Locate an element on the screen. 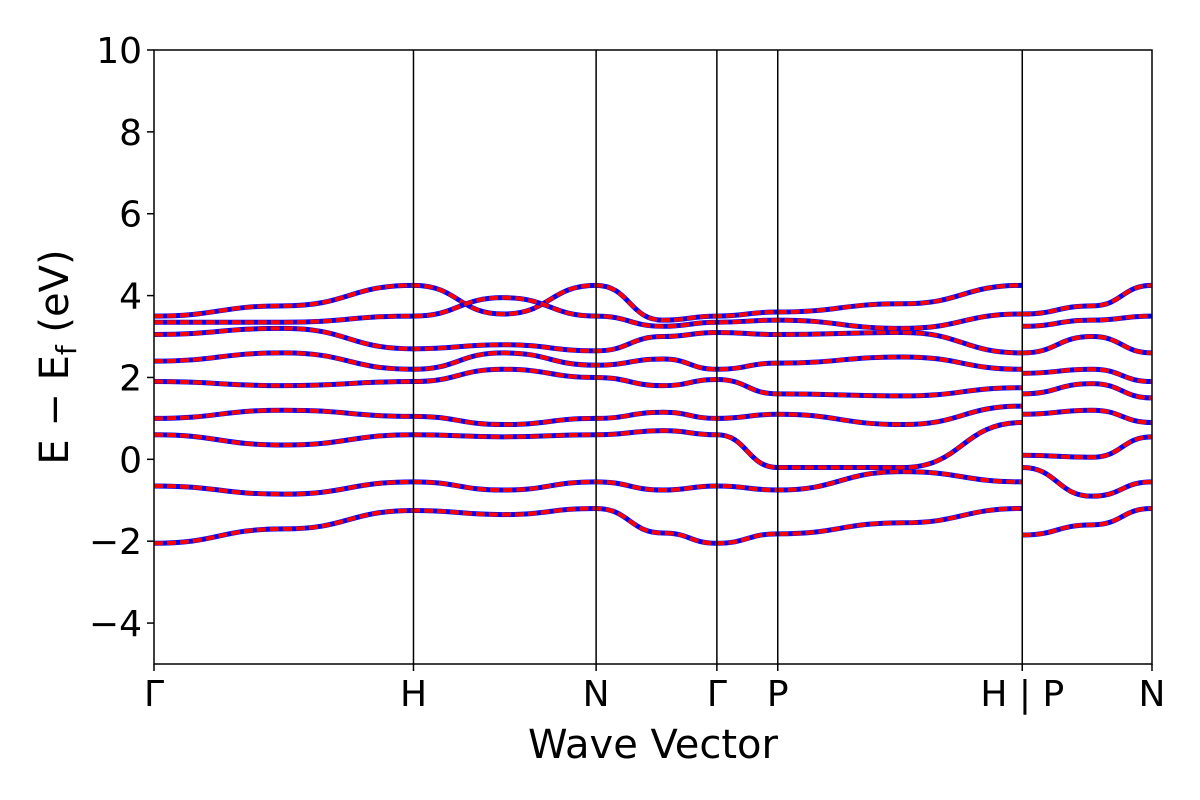 This screenshot has width=1200, height=800. y-tick-label-3: 2 is located at coordinates (130, 378).